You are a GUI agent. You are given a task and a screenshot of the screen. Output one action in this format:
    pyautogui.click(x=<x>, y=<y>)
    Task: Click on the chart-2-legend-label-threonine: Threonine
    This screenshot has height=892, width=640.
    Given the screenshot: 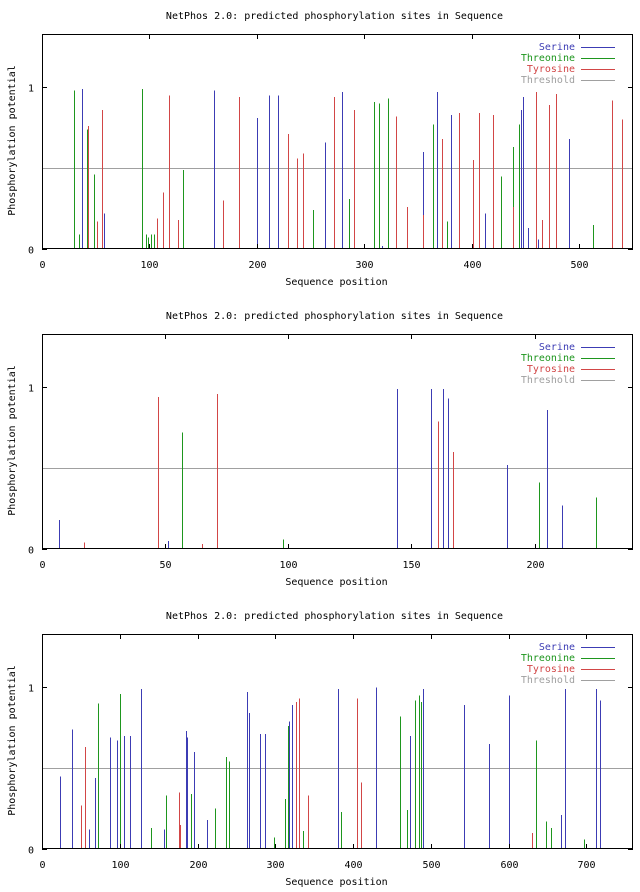 What is the action you would take?
    pyautogui.click(x=548, y=358)
    